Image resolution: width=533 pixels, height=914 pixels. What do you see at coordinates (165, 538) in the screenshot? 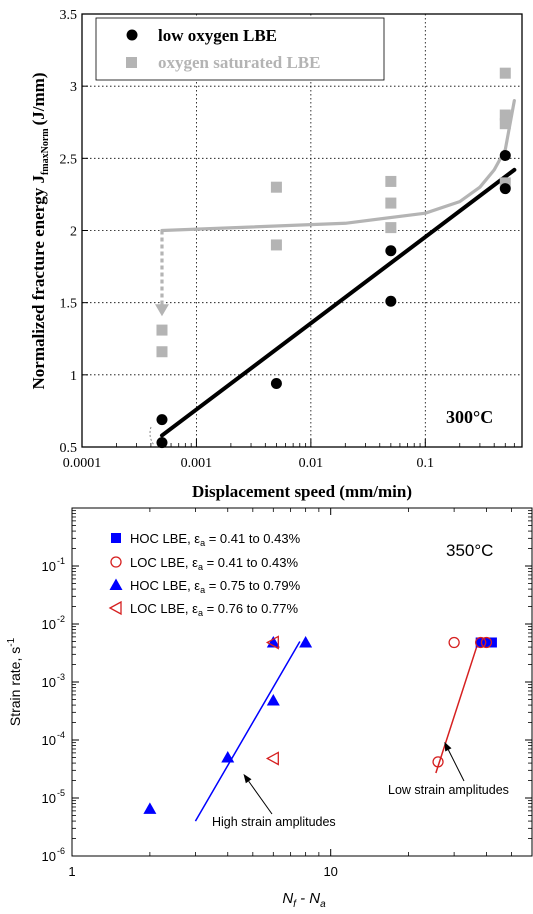
I see `legend-label-hoc-low-pre: HOC LBE, ε` at bounding box center [165, 538].